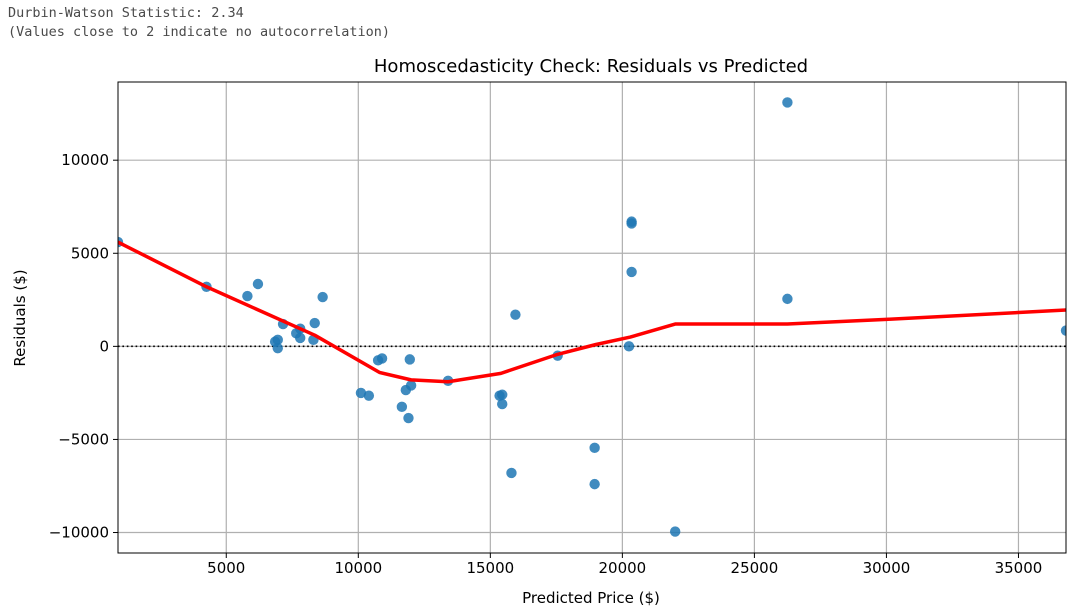  I want to click on y-tick-label: 5000, so click(90, 253).